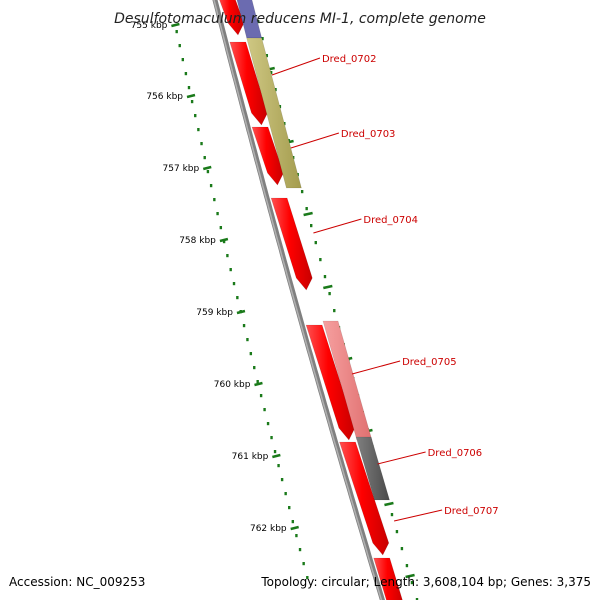 This screenshot has width=600, height=600. What do you see at coordinates (197, 241) in the screenshot?
I see `tick-label: 758 kbp` at bounding box center [197, 241].